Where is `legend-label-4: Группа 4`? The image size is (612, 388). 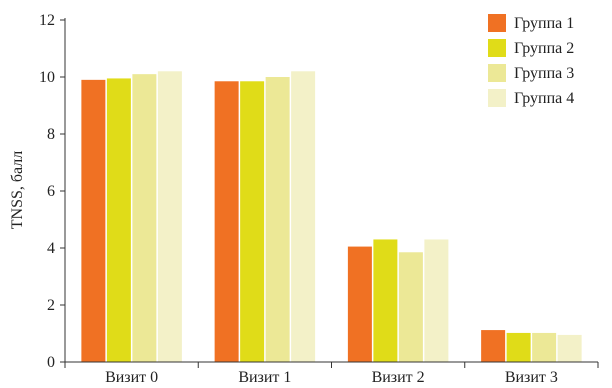
legend-label-4: Группа 4 is located at coordinates (544, 98).